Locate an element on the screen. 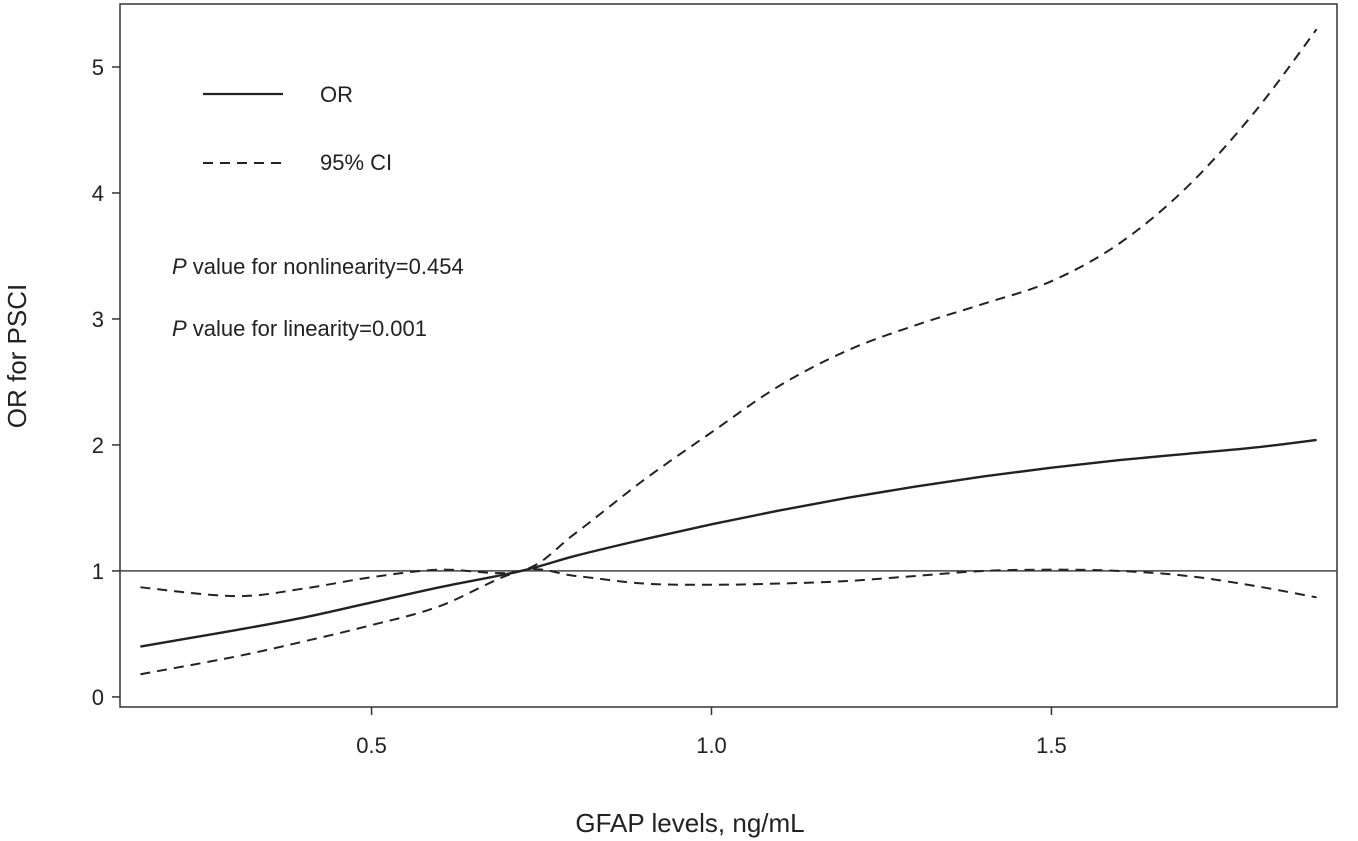 The height and width of the screenshot is (841, 1358). y-axis-ticks: 0 1 2 3 4 5 is located at coordinates (106, 382).